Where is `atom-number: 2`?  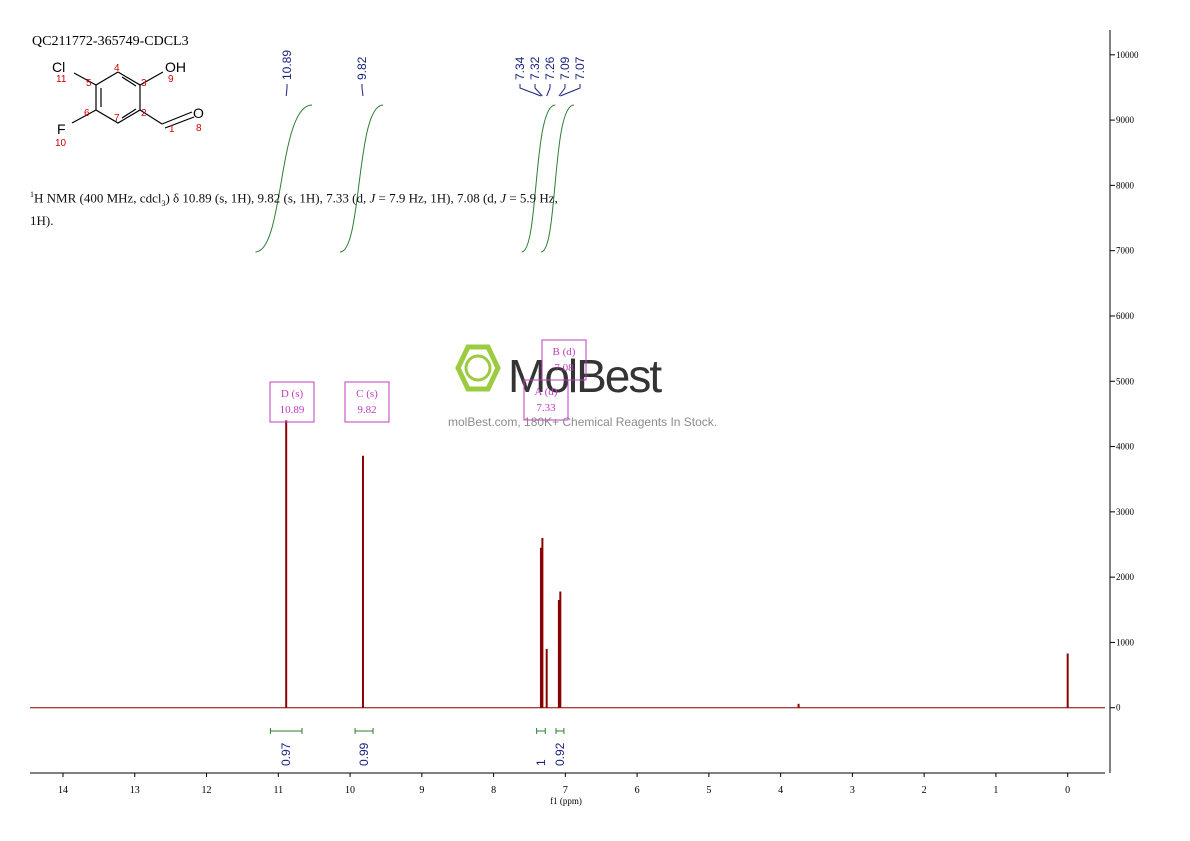 atom-number: 2 is located at coordinates (144, 113).